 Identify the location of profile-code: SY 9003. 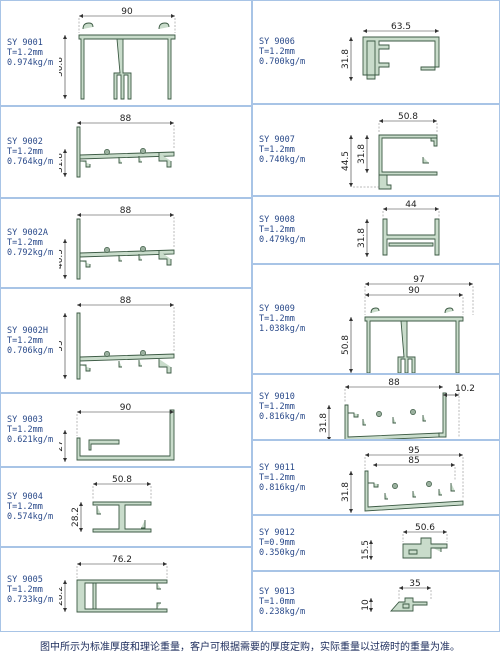
(25, 420).